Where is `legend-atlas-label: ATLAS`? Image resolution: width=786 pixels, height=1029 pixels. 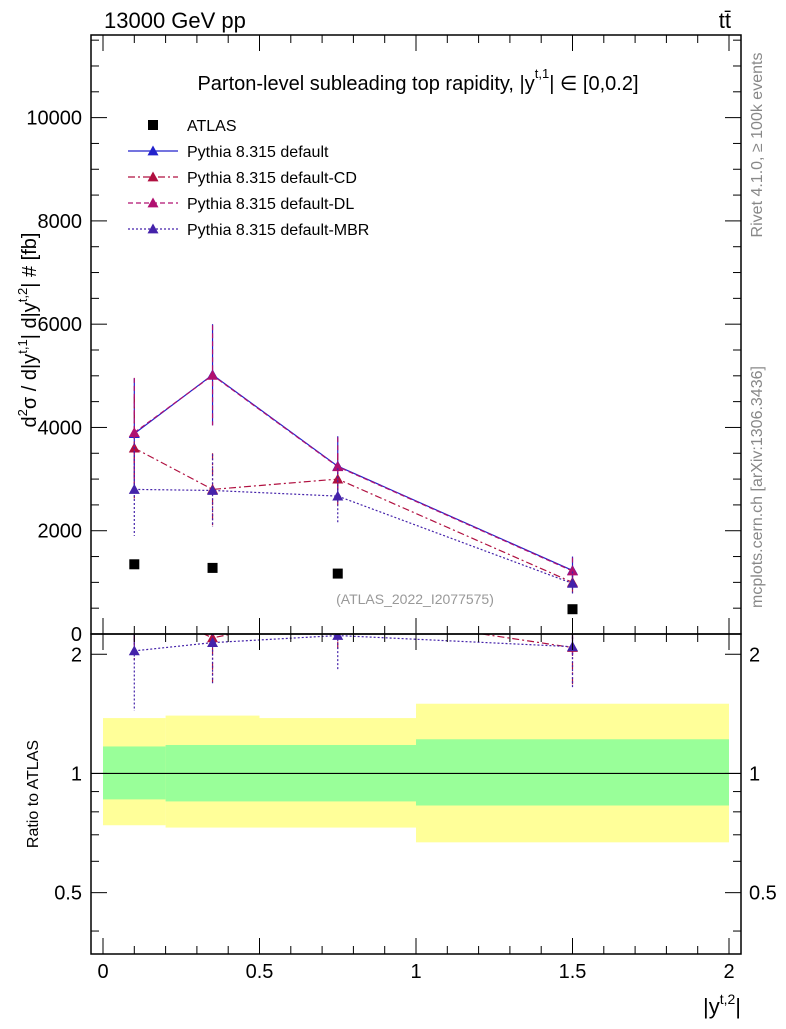
legend-atlas-label: ATLAS is located at coordinates (212, 126).